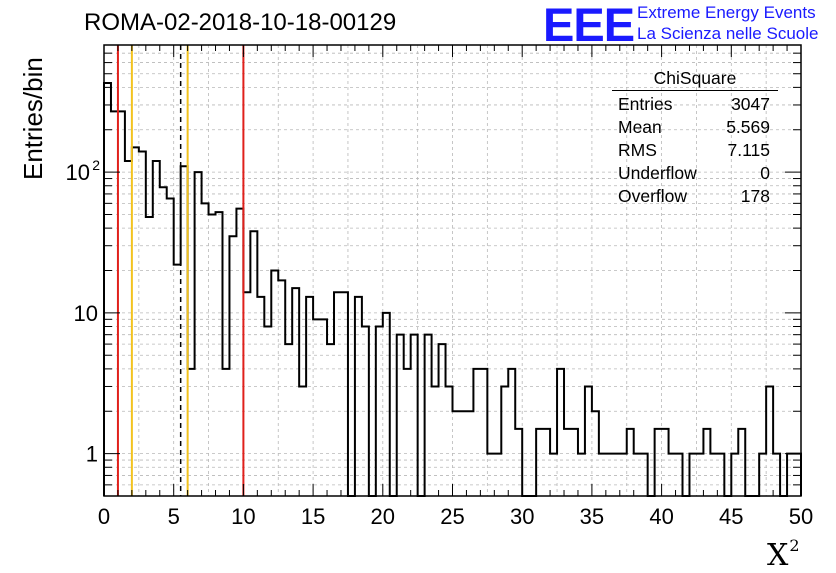 Image resolution: width=836 pixels, height=573 pixels. What do you see at coordinates (243, 516) in the screenshot?
I see `x-tick-label: 10` at bounding box center [243, 516].